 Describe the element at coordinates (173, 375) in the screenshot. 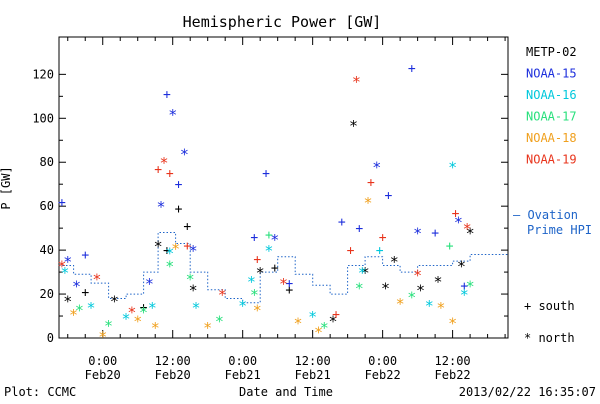

I see `x-tick-label-date: Feb20` at that location.